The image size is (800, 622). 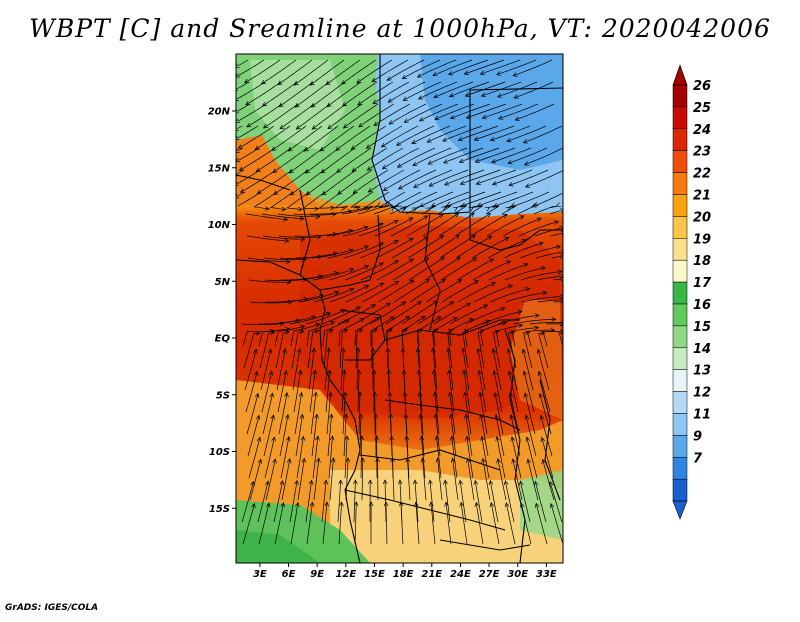 What do you see at coordinates (702, 349) in the screenshot?
I see `colorbar-label: 14` at bounding box center [702, 349].